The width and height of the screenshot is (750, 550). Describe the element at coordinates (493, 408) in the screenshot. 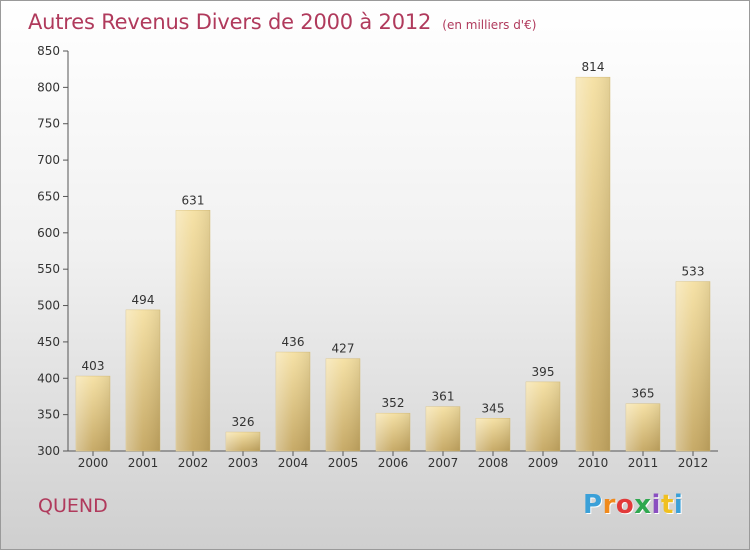

I see `data-label: 345` at that location.